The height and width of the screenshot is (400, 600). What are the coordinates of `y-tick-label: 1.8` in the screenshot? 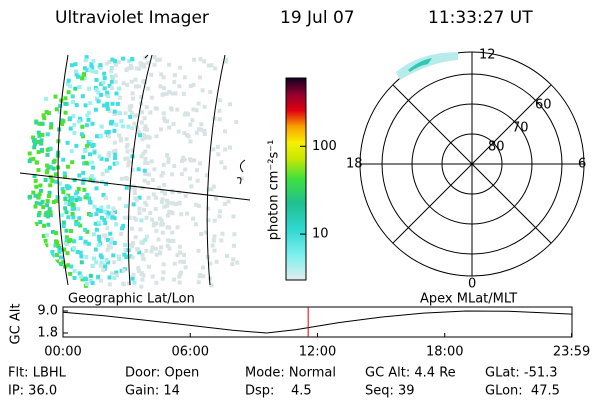 It's located at (47, 333).